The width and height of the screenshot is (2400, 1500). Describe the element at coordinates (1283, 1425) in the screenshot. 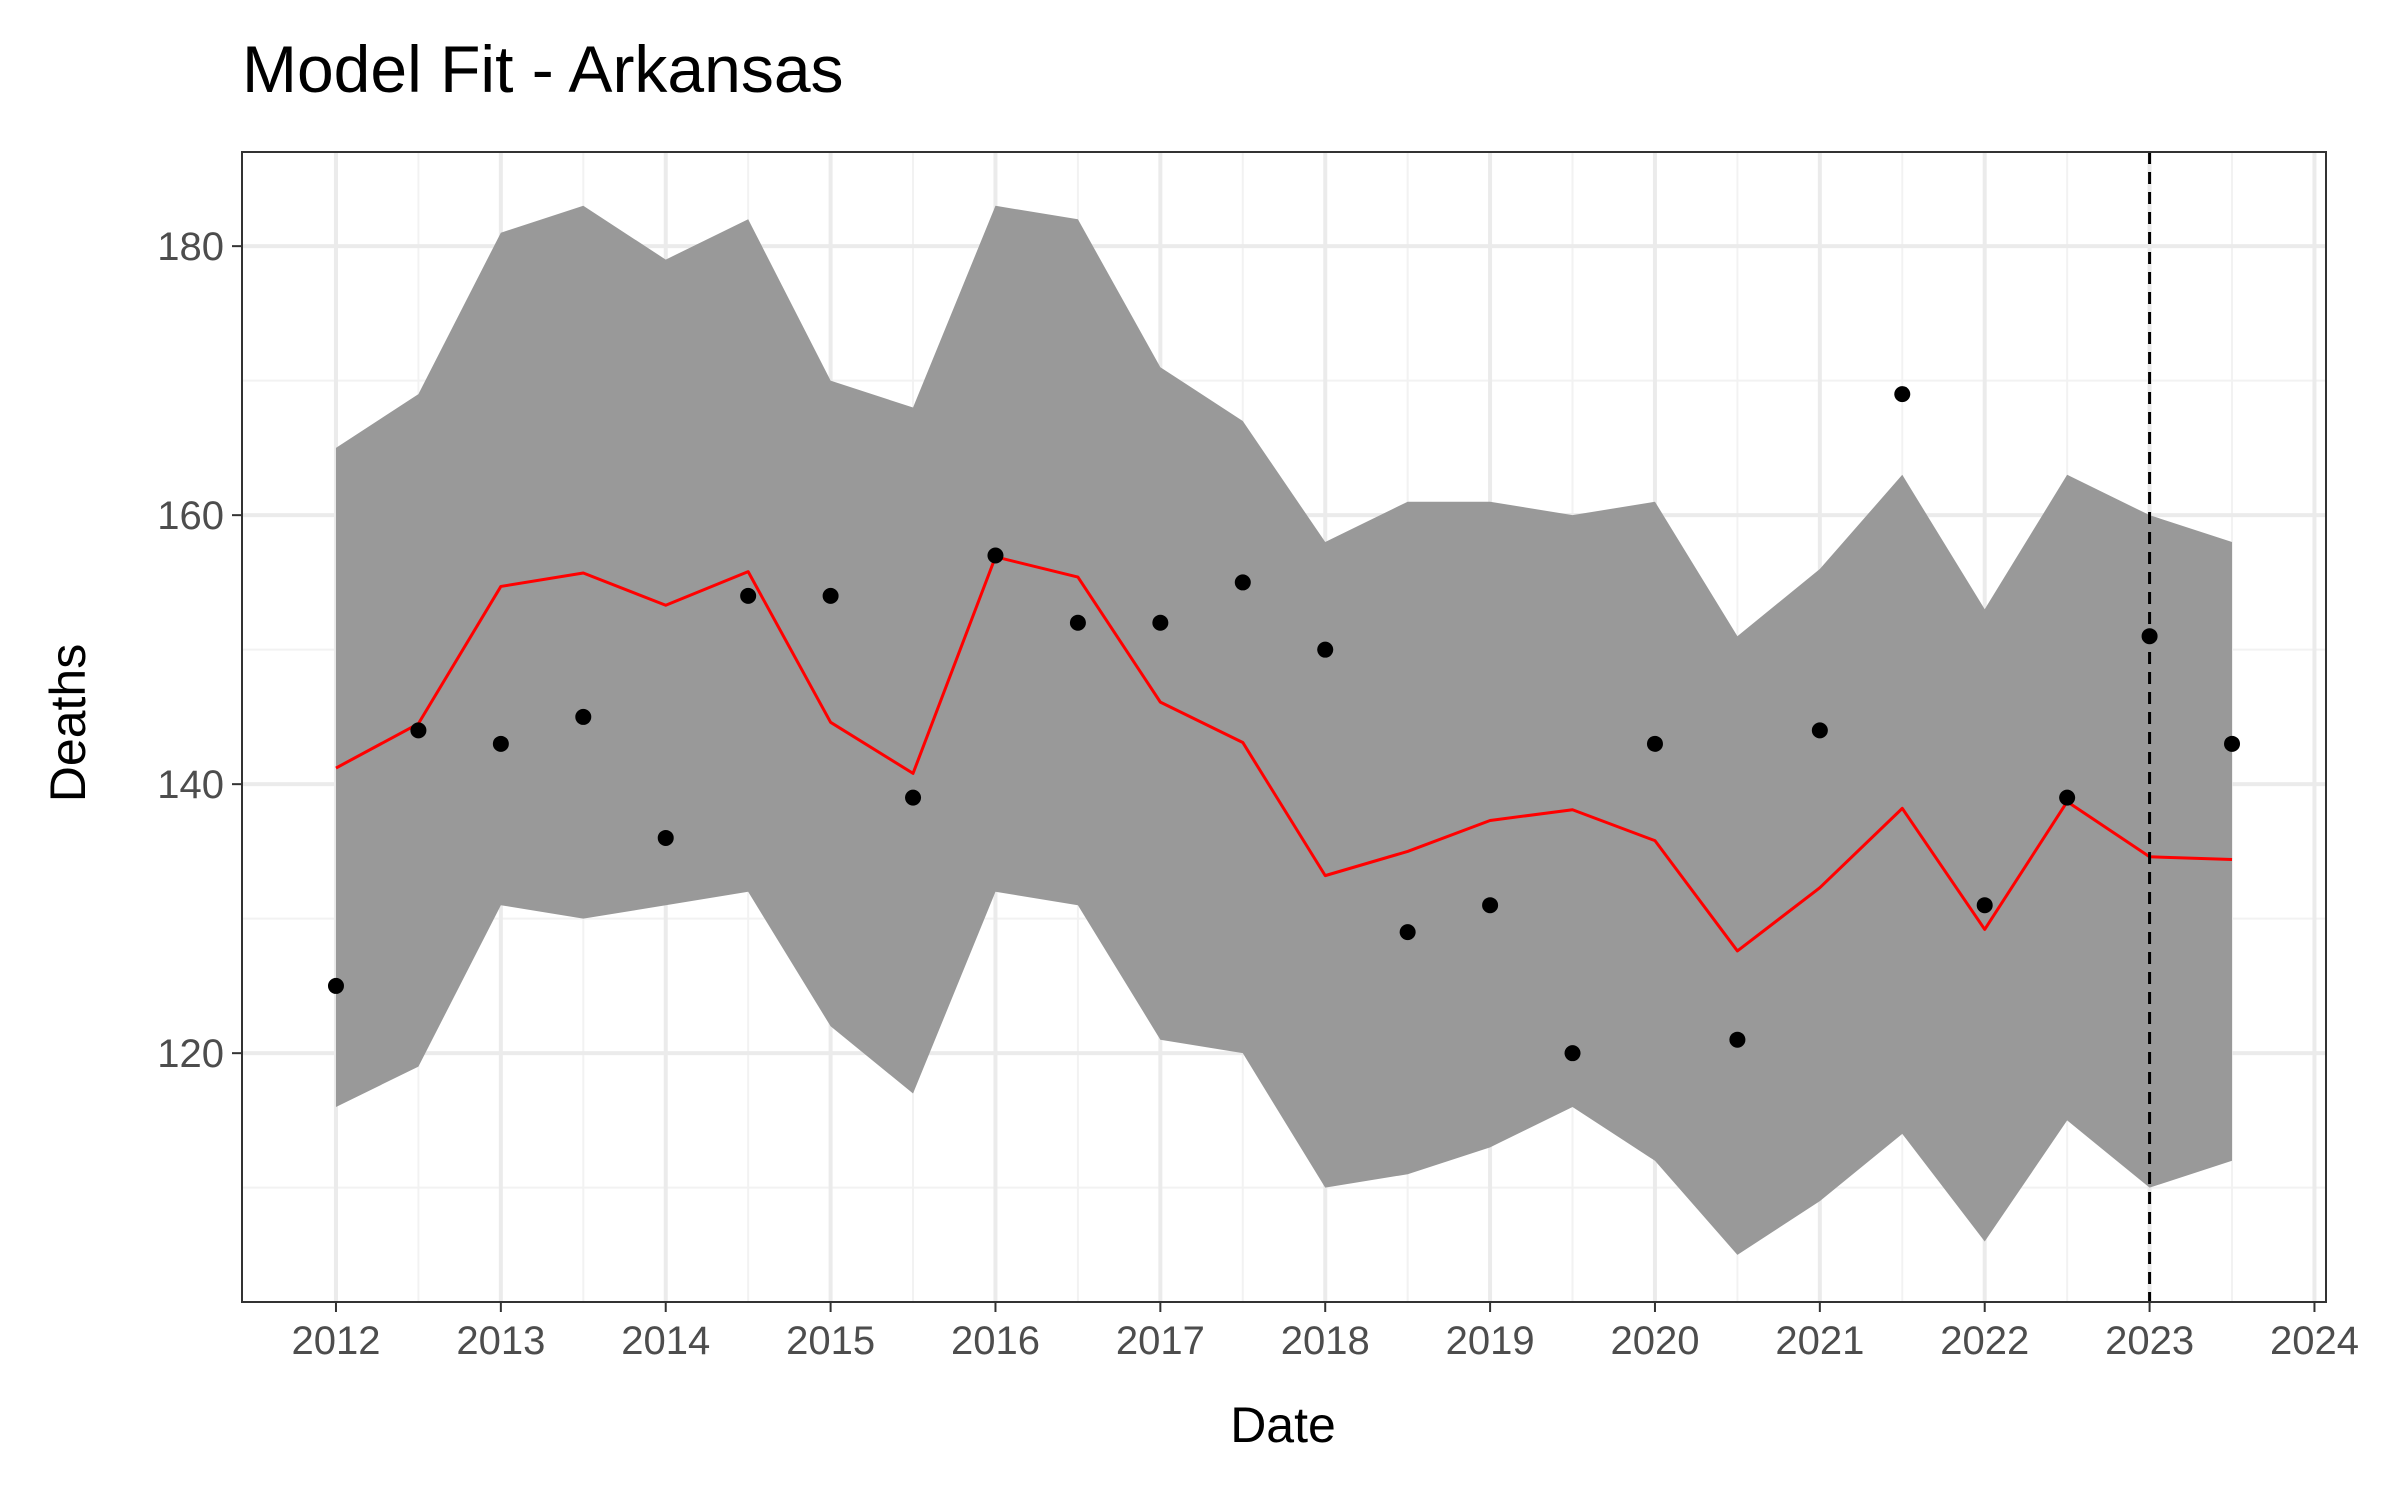

I see `x-axis-title: Date` at that location.